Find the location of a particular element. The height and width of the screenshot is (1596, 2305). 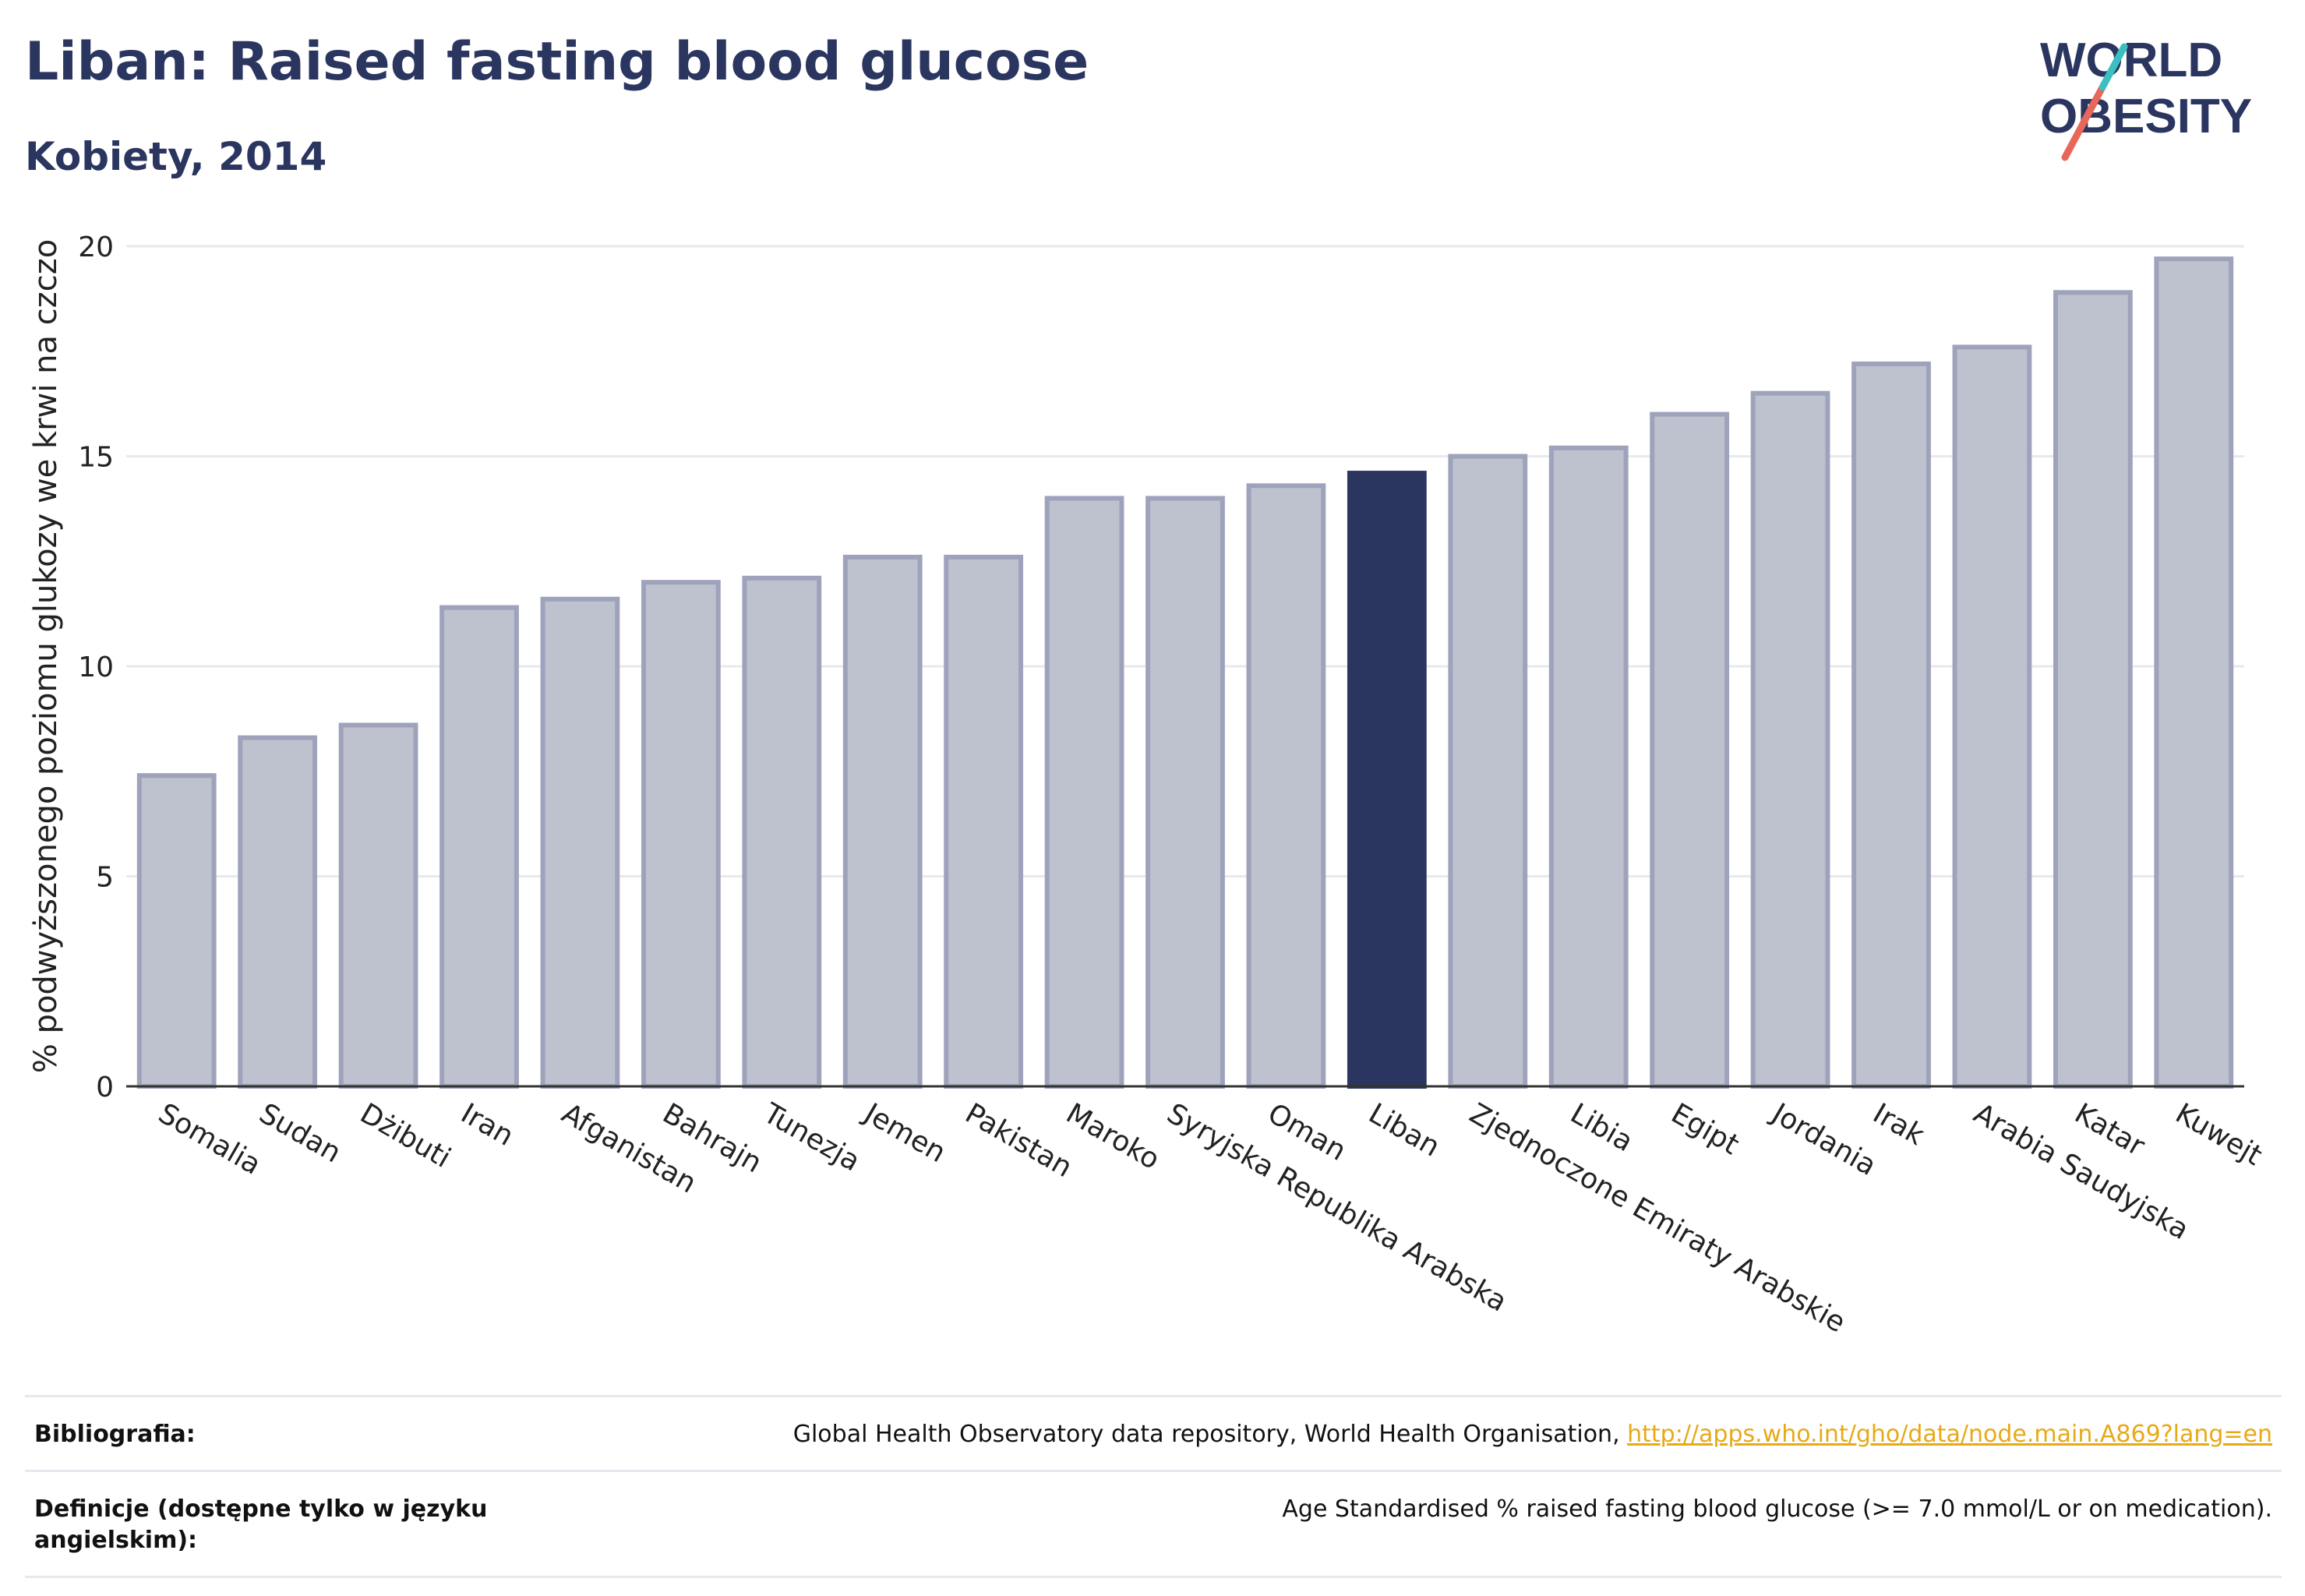

x-tick-label: Jemen is located at coordinates (904, 1132).